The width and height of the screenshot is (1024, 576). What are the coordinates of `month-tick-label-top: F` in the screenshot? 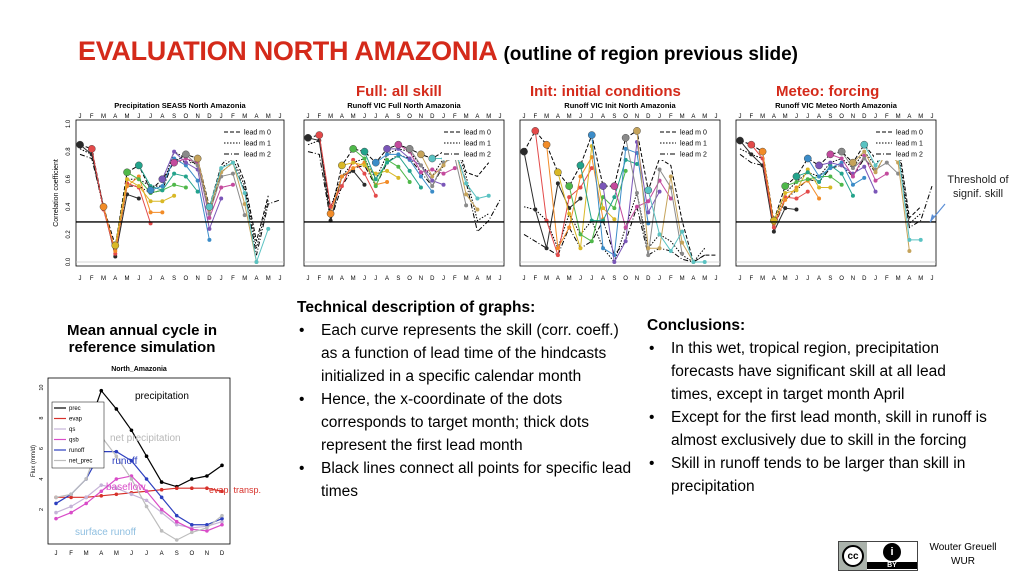 It's located at (319, 117).